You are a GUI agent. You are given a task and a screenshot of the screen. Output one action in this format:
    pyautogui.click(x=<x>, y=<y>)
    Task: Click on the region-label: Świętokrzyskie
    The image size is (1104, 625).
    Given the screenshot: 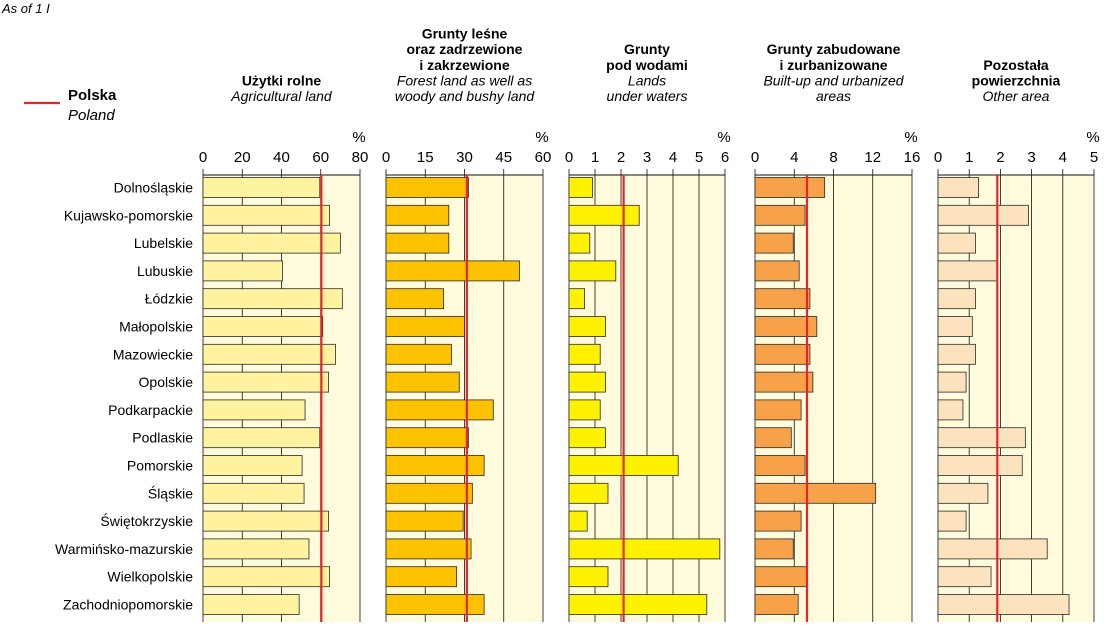 What is the action you would take?
    pyautogui.click(x=146, y=520)
    